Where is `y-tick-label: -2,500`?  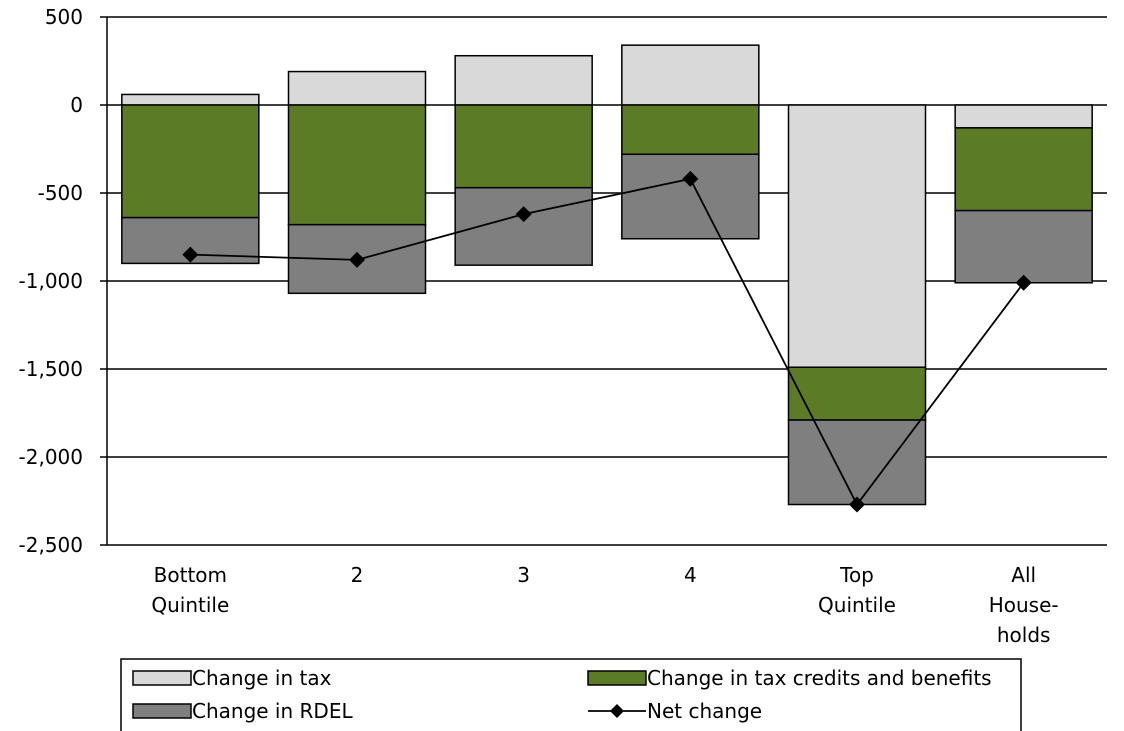 y-tick-label: -2,500 is located at coordinates (51, 545).